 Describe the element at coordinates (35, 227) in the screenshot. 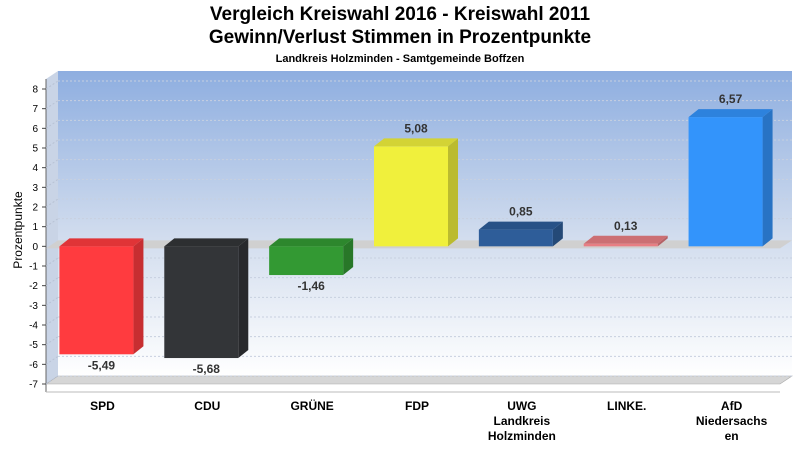

I see `y-tick-label: 1` at that location.